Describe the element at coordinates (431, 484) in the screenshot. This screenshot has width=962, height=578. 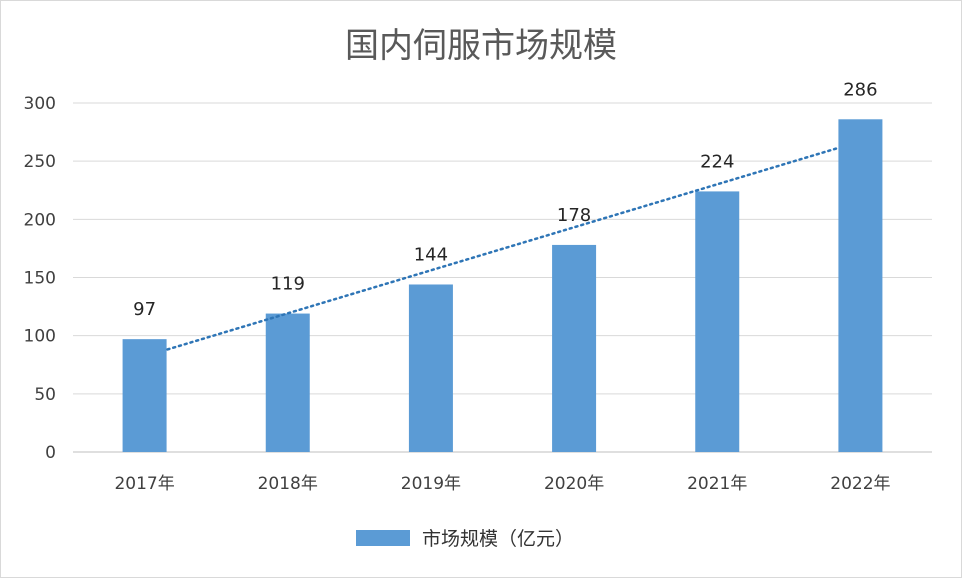
I see `x-tick-label: 2019年` at that location.